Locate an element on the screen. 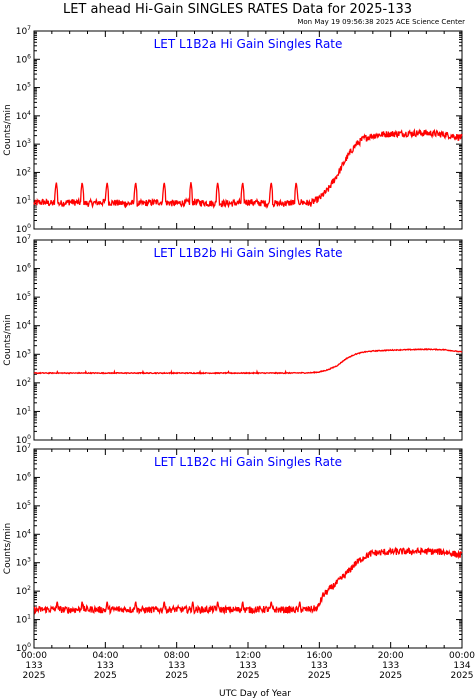 Image resolution: width=475 pixels, height=700 pixels. panel-3-y-tick-label: 10⁵ is located at coordinates (23, 506).